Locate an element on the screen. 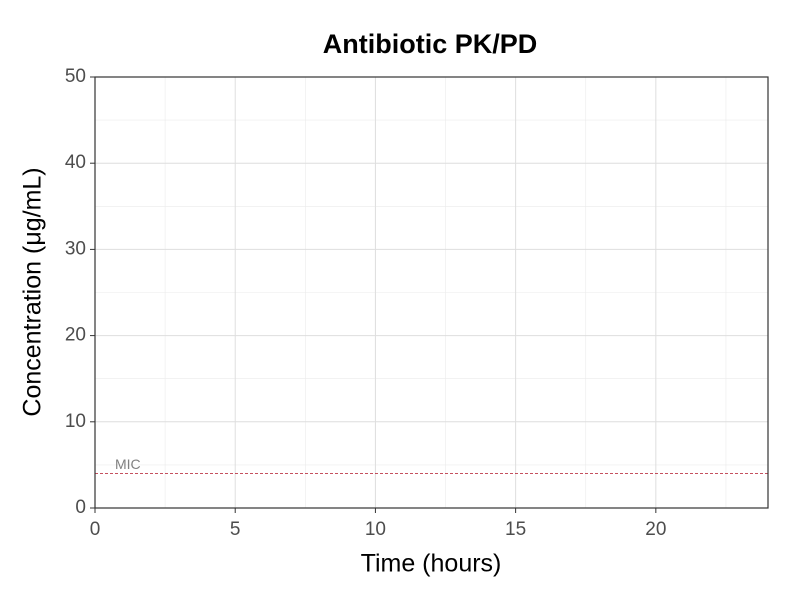 This screenshot has height=600, width=800. y-tick-label: 20 is located at coordinates (75, 335).